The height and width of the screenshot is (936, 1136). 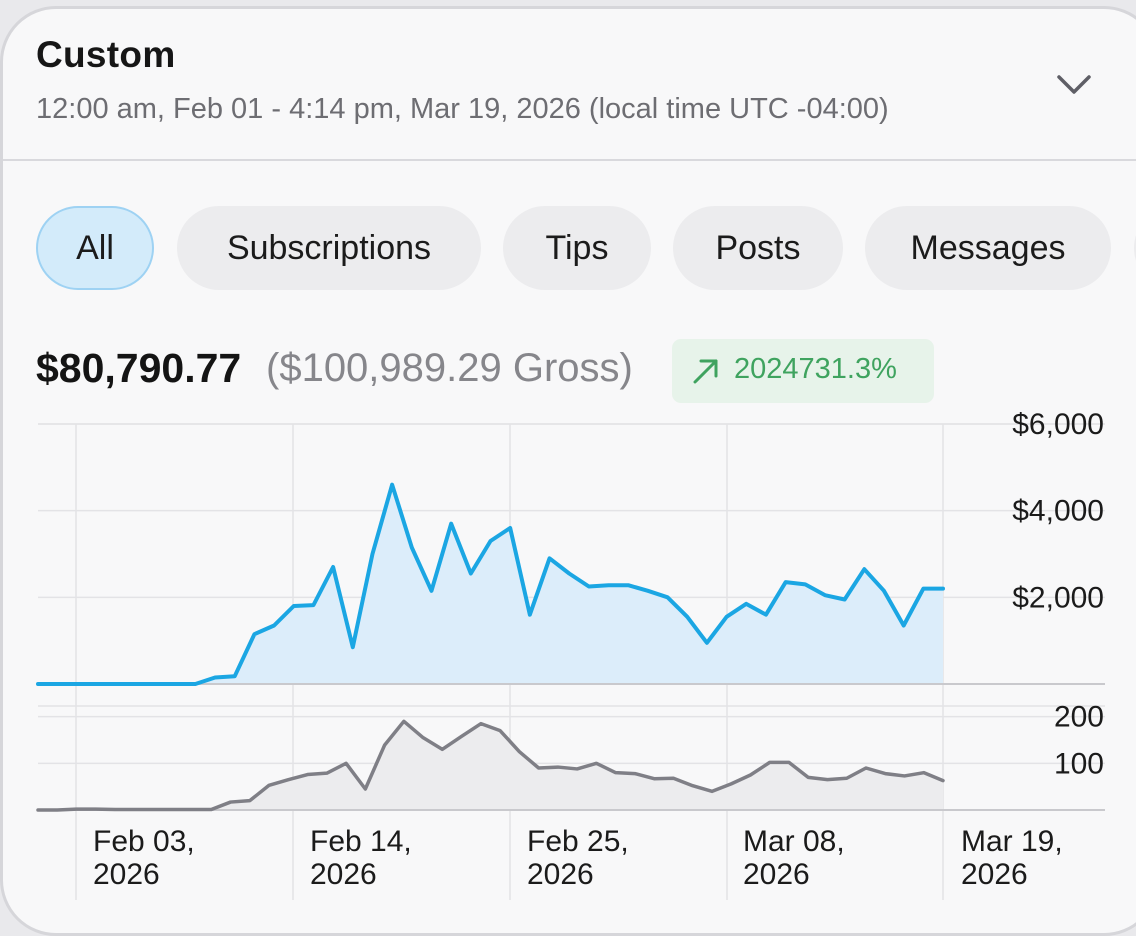 I want to click on filter-chips: All Subscriptions Tips Posts Messages, so click(x=586, y=248).